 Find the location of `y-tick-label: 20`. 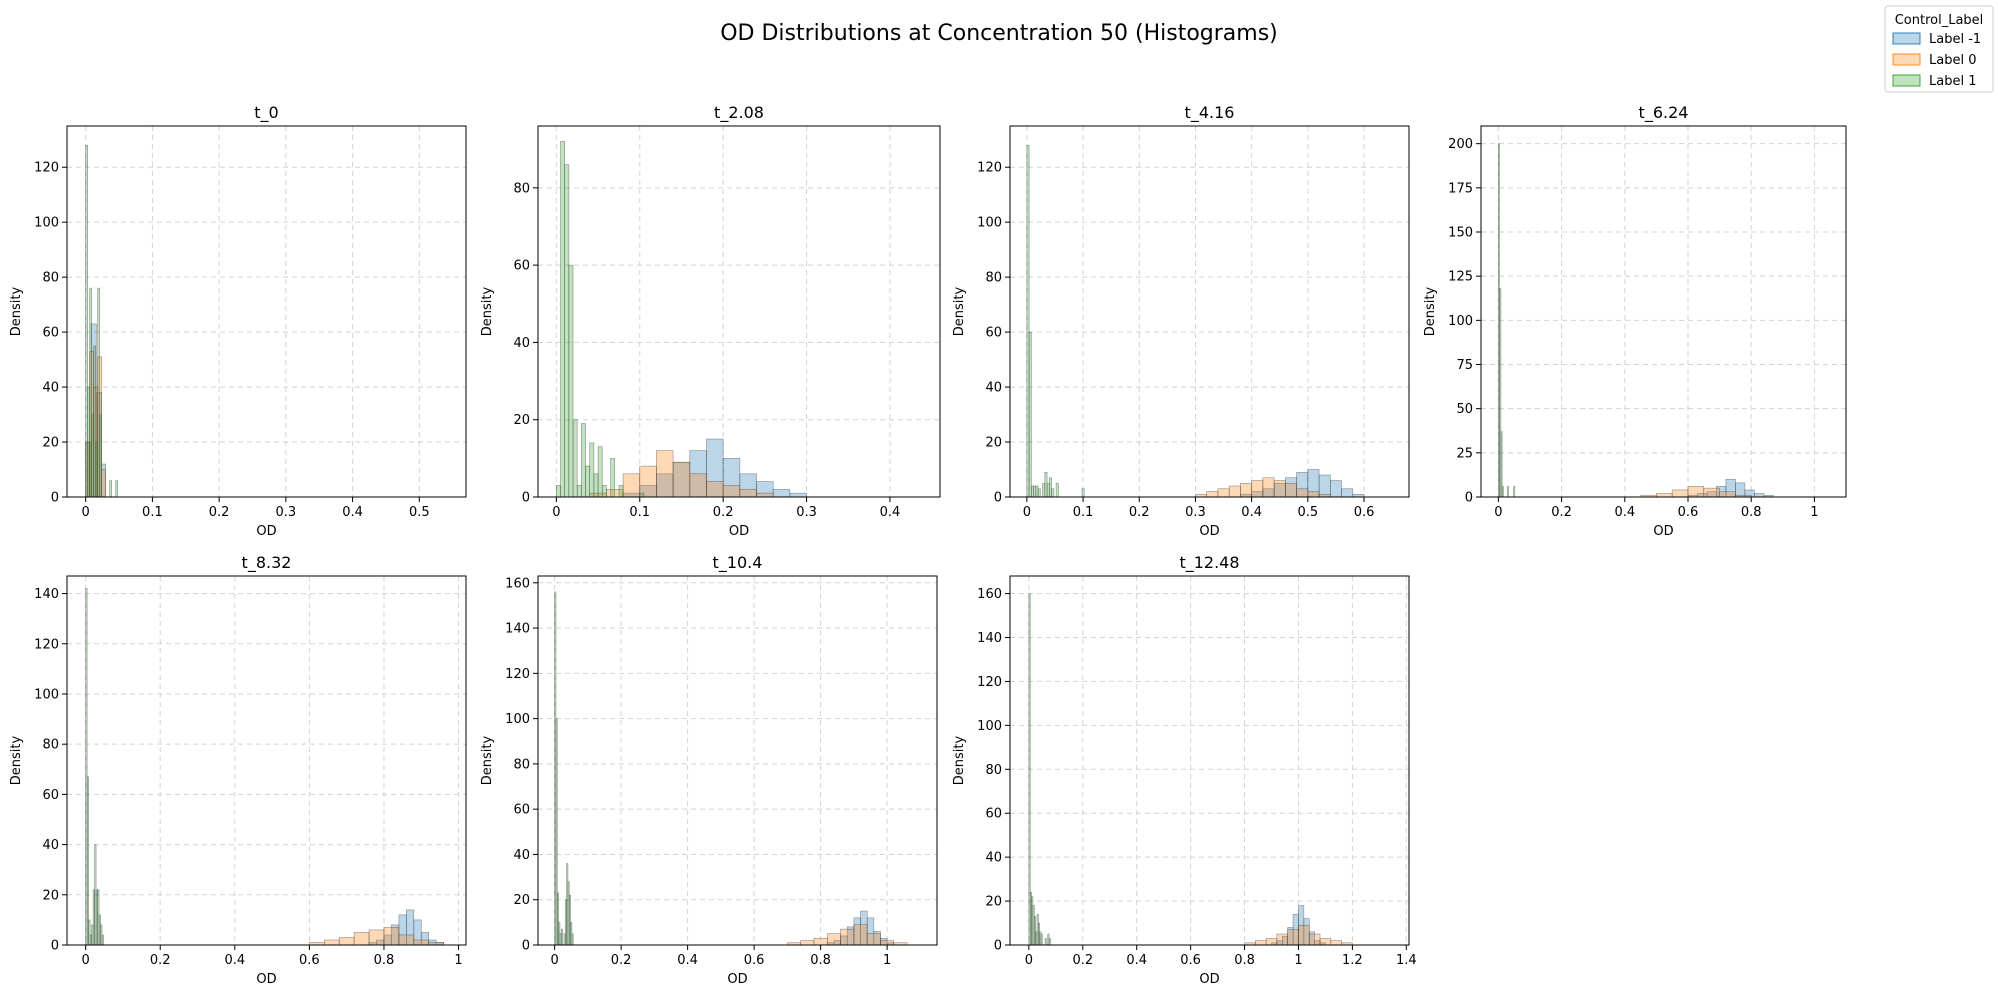

y-tick-label: 20 is located at coordinates (50, 895).